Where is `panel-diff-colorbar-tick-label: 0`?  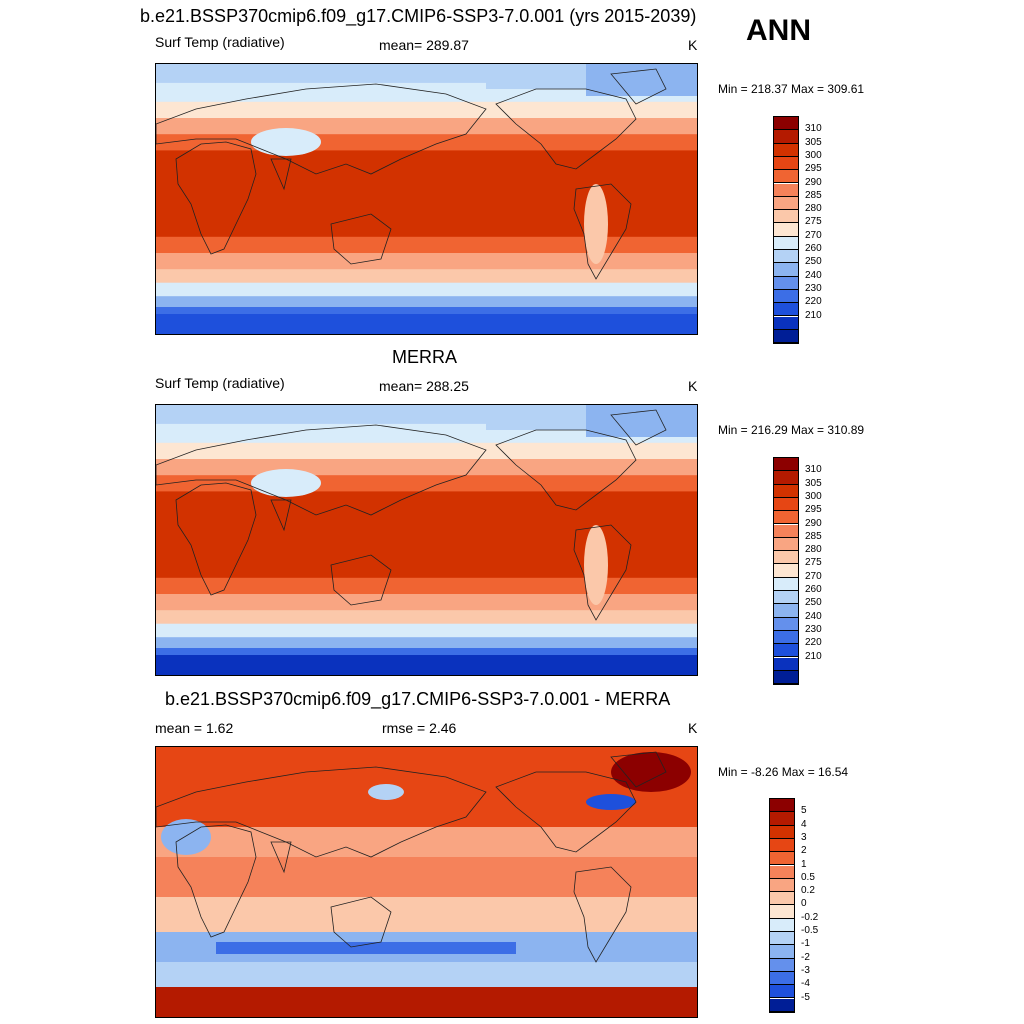
panel-diff-colorbar-tick-label: 0 is located at coordinates (804, 904).